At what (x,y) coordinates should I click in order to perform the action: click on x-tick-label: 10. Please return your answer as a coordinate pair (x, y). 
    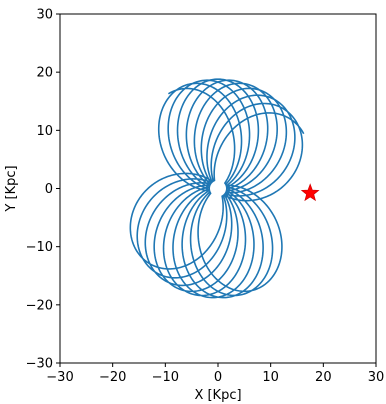
    Looking at the image, I should click on (270, 377).